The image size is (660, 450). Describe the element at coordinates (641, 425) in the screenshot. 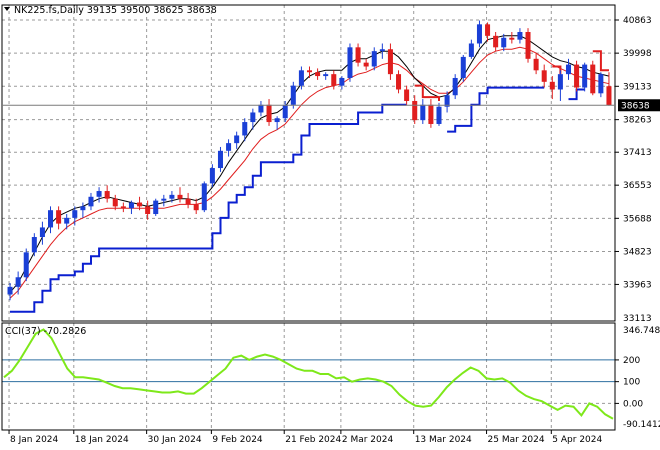

I see `cci-bottom-label: -90.1412` at that location.